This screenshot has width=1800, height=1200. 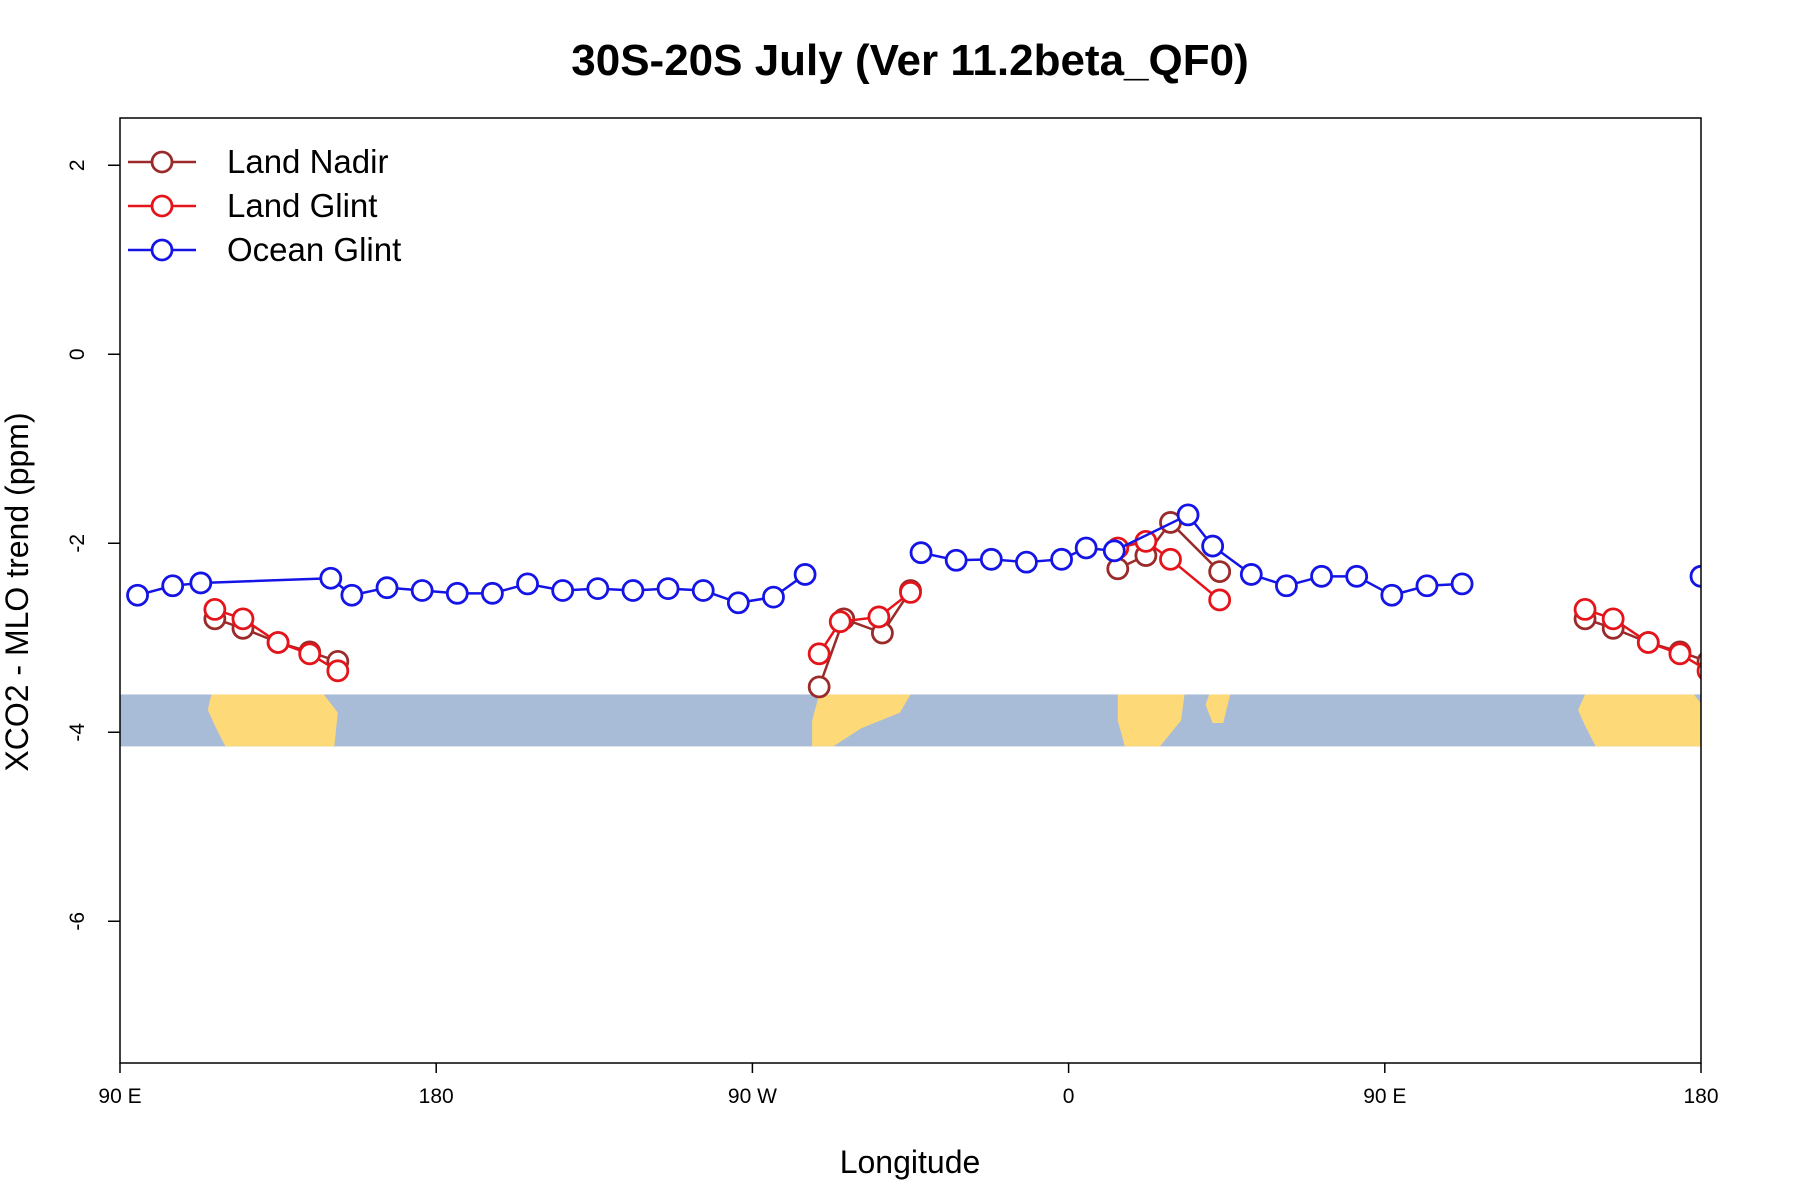 I want to click on land-australia-west, so click(x=272, y=720).